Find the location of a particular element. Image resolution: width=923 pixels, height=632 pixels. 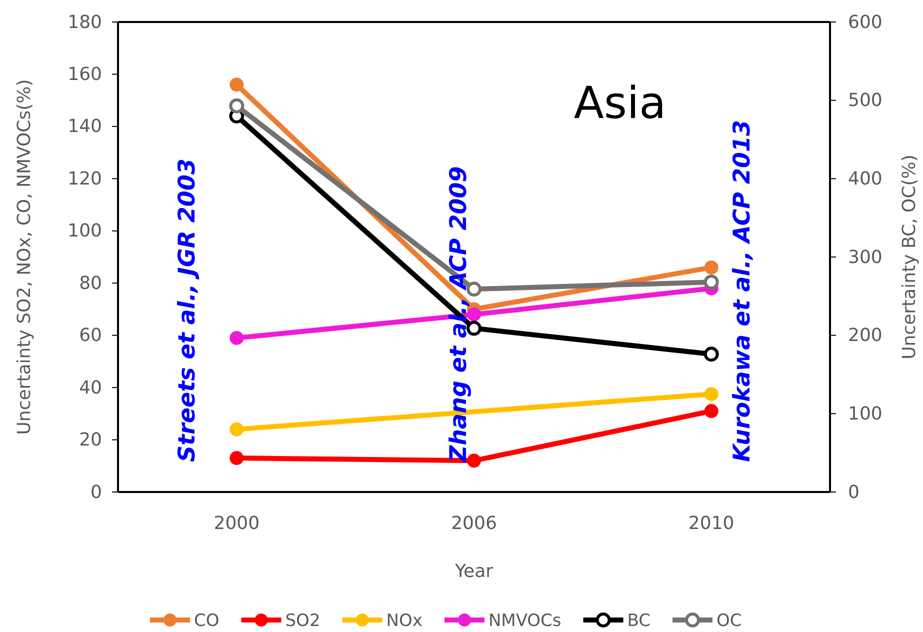

x-tick-label: 2006 is located at coordinates (474, 523).